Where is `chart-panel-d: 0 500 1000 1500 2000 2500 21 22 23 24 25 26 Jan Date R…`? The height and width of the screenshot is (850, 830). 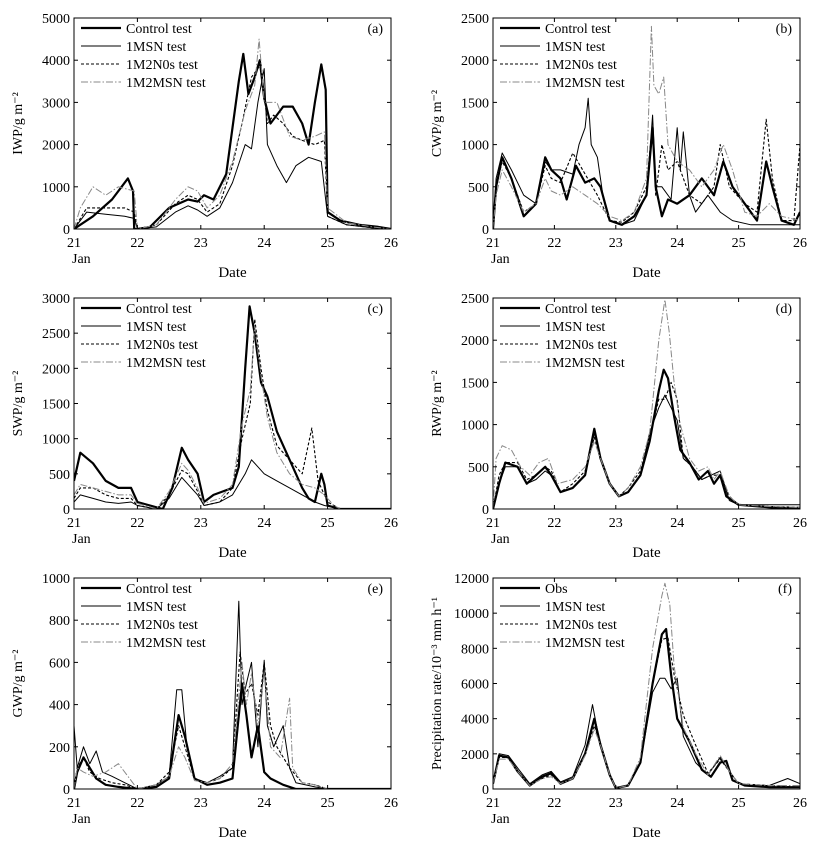 chart-panel-d: 0 500 1000 1500 2000 2500 21 22 23 24 25 26 Jan Date R… is located at coordinates (618, 426).